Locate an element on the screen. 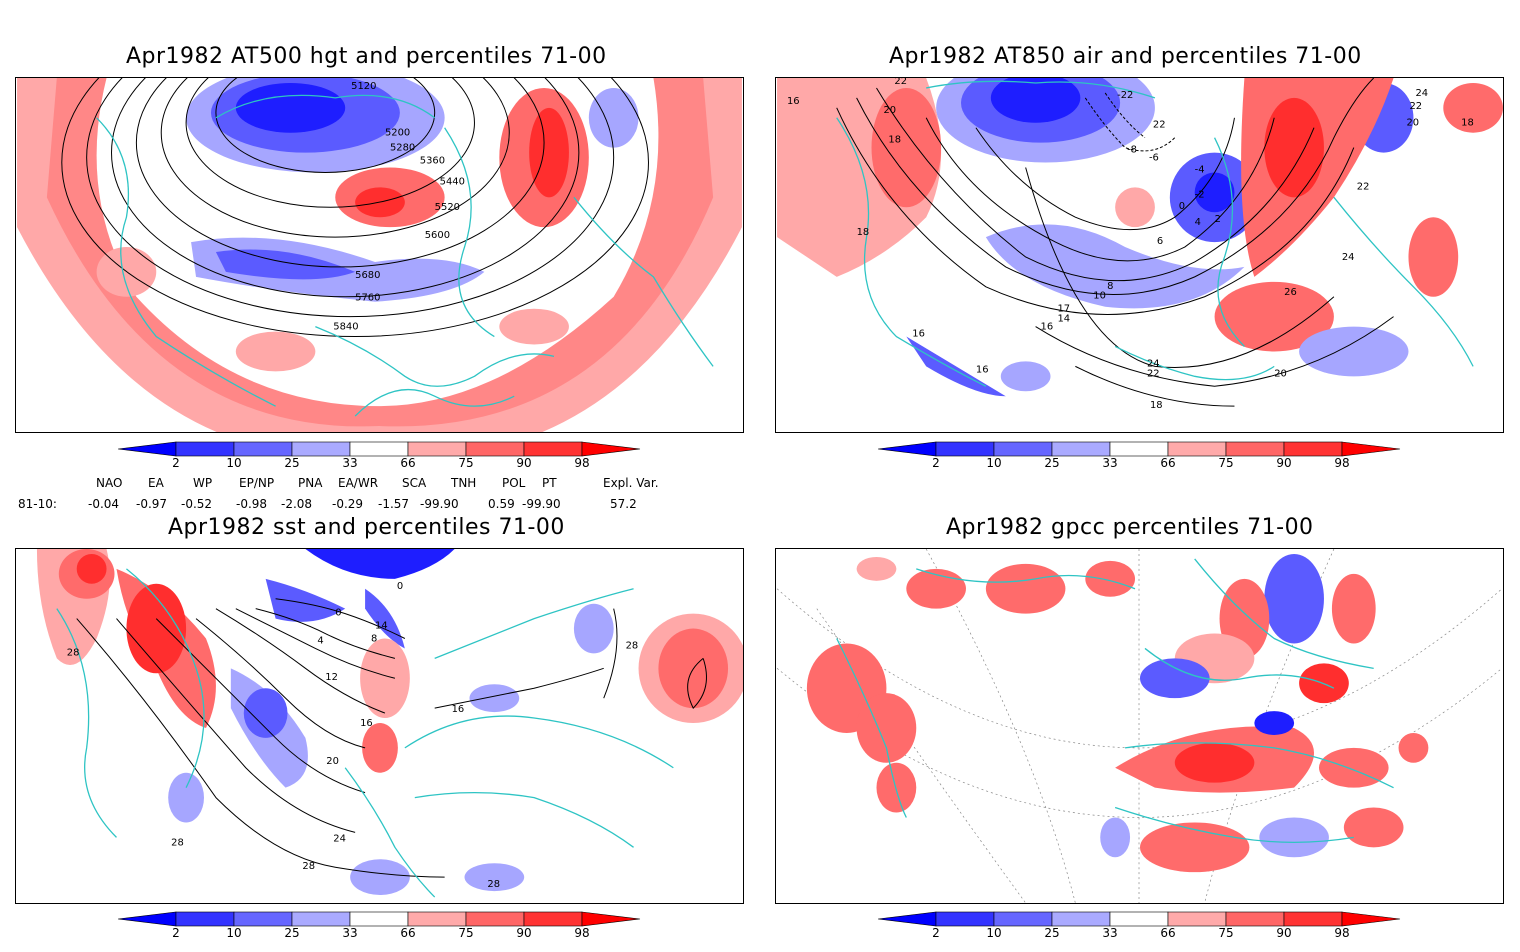 The height and width of the screenshot is (952, 1520). contour-label: 8 is located at coordinates (374, 638).